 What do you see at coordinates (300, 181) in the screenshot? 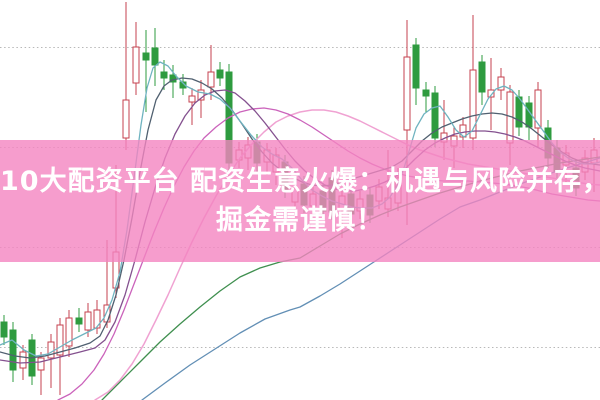
I see `headline-line-1: 10大配资平台 配资生意火爆：机遇与风险并存，` at bounding box center [300, 181].